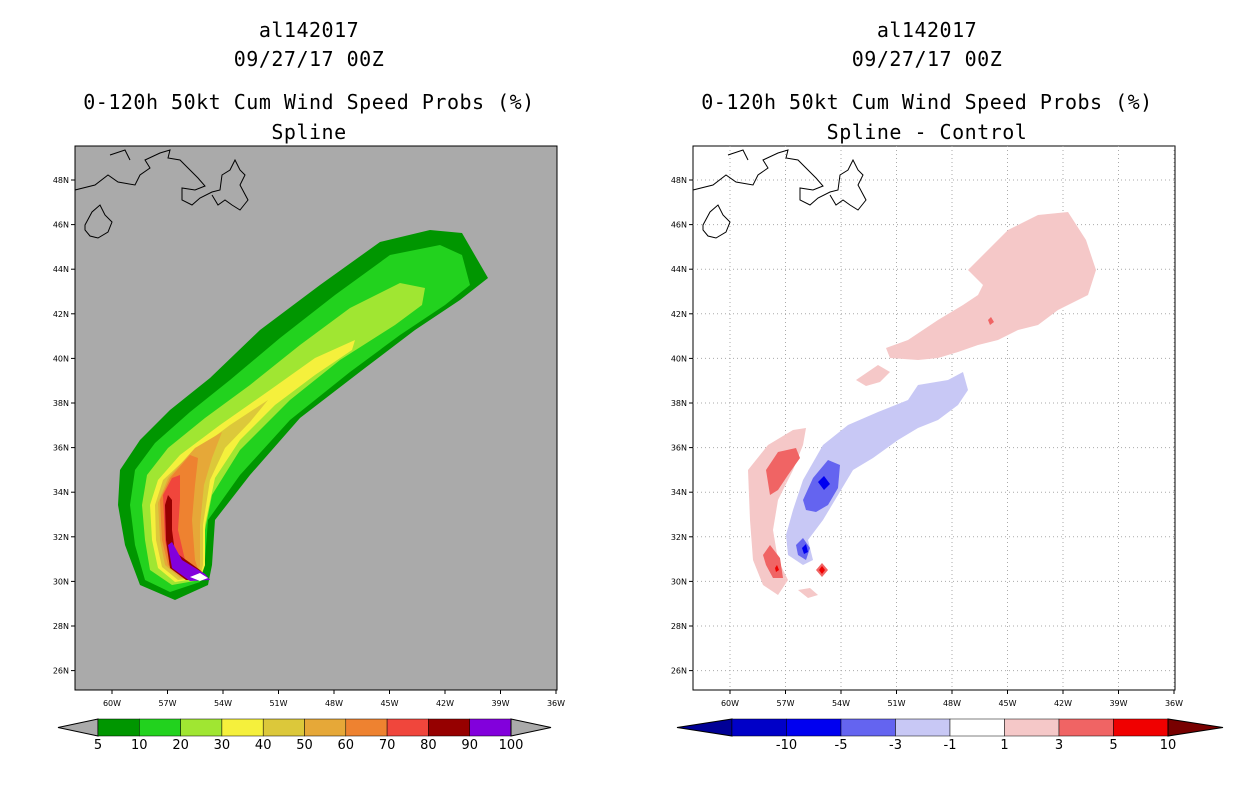 The image size is (1236, 800). I want to click on right-lon-ticks: 60W 57W 54W 51W 48W 45W 42W 39W 36W, so click(952, 699).